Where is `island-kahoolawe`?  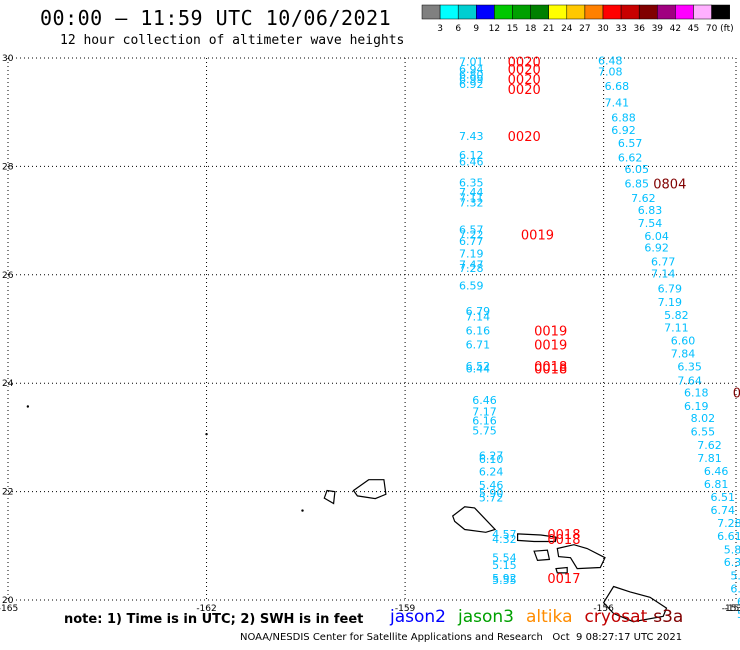
island-kahoolawe is located at coordinates (561, 570).